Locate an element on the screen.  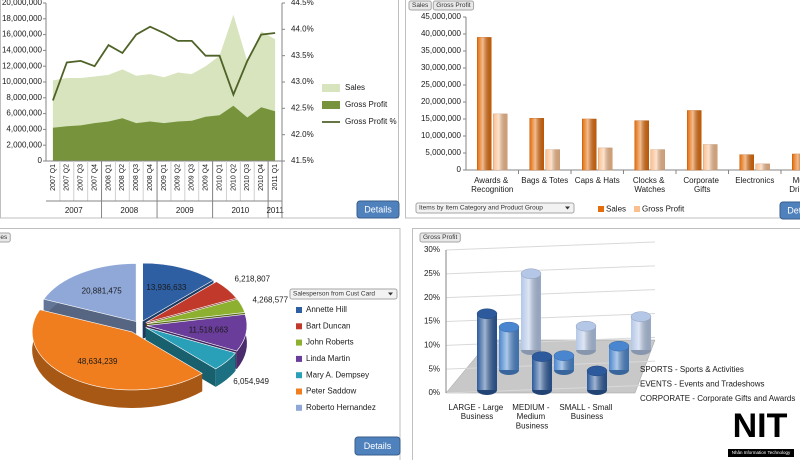
series-label: CORPORATE - Corporate Gifts and Awards is located at coordinates (717, 398).